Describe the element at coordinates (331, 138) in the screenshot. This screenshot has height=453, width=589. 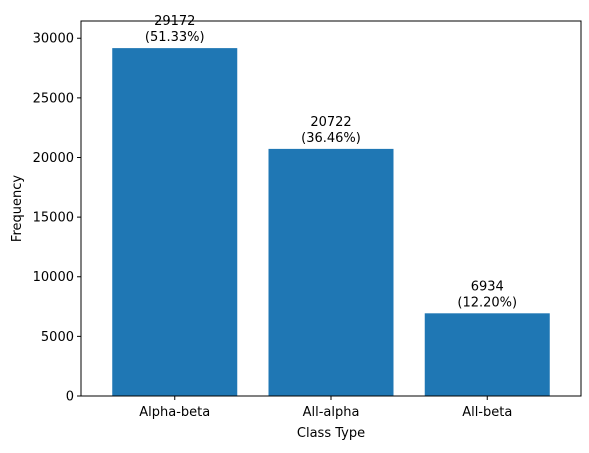
I see `bar-percent-label: (36.46%)` at that location.